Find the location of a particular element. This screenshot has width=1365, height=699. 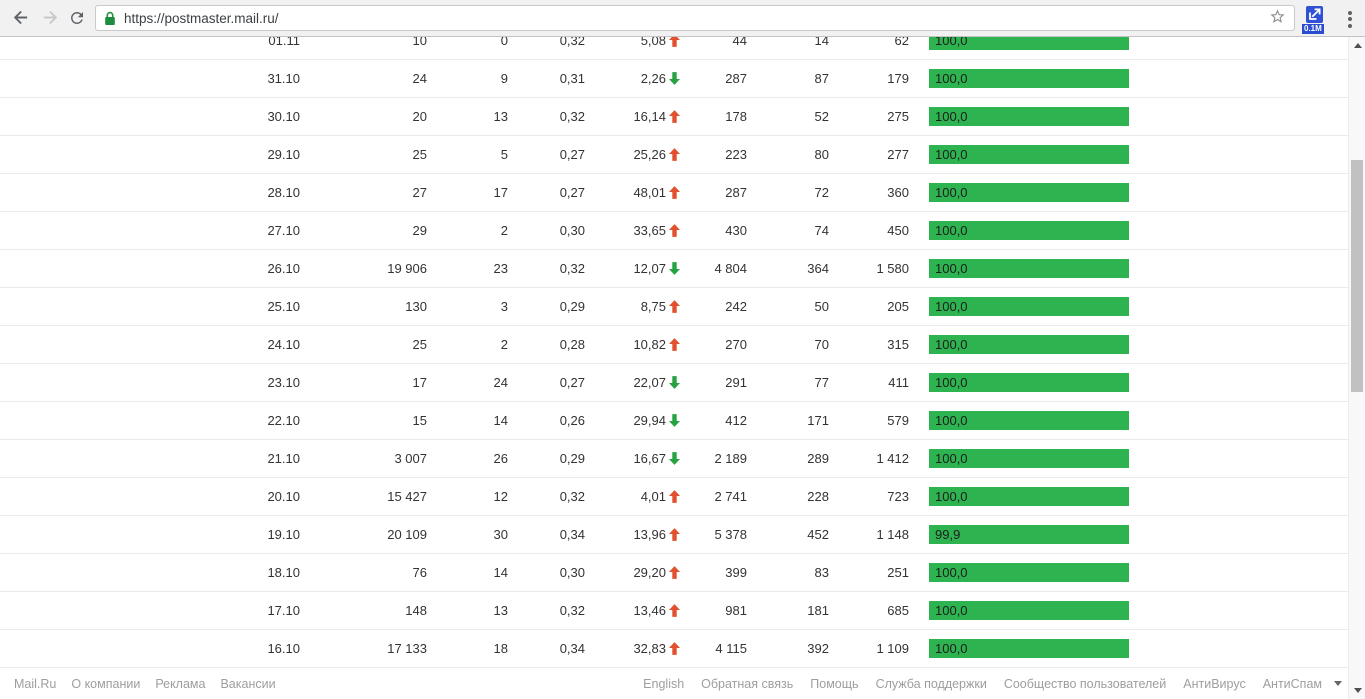

delta-value: 16,14 is located at coordinates (649, 116).